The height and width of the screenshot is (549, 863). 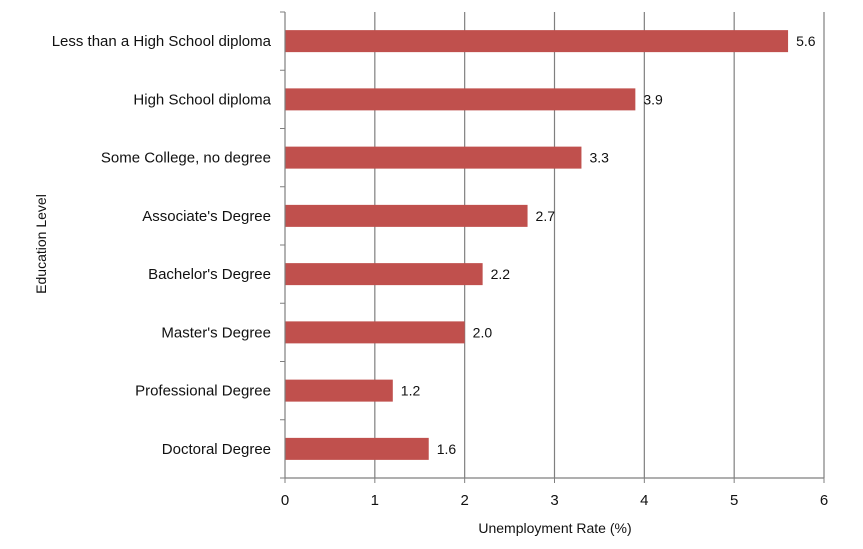 What do you see at coordinates (653, 99) in the screenshot?
I see `data-label: 3.9` at bounding box center [653, 99].